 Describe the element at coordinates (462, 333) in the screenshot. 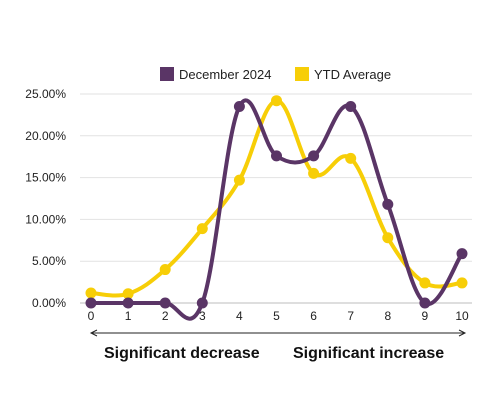

I see `arrow-head-right` at that location.